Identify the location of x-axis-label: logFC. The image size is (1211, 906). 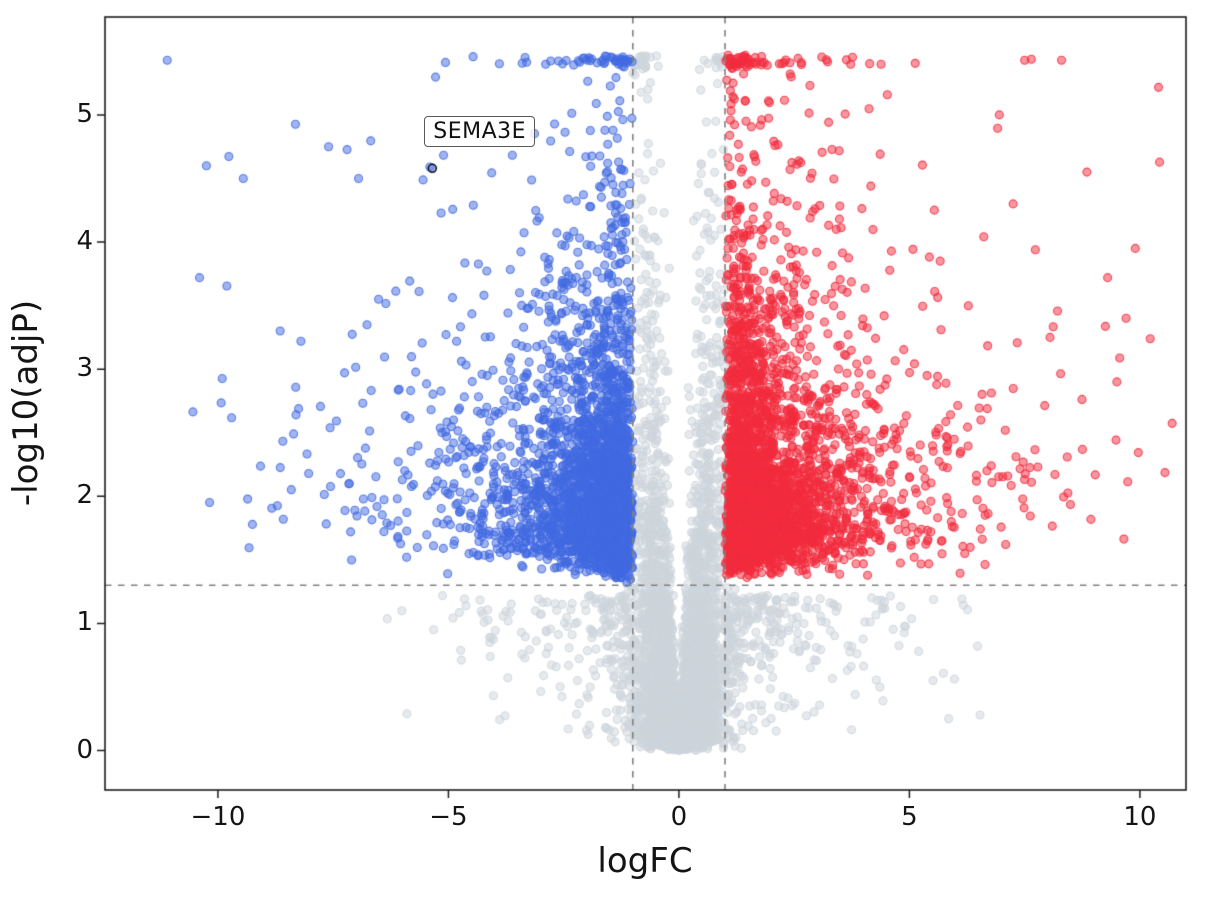
(645, 861).